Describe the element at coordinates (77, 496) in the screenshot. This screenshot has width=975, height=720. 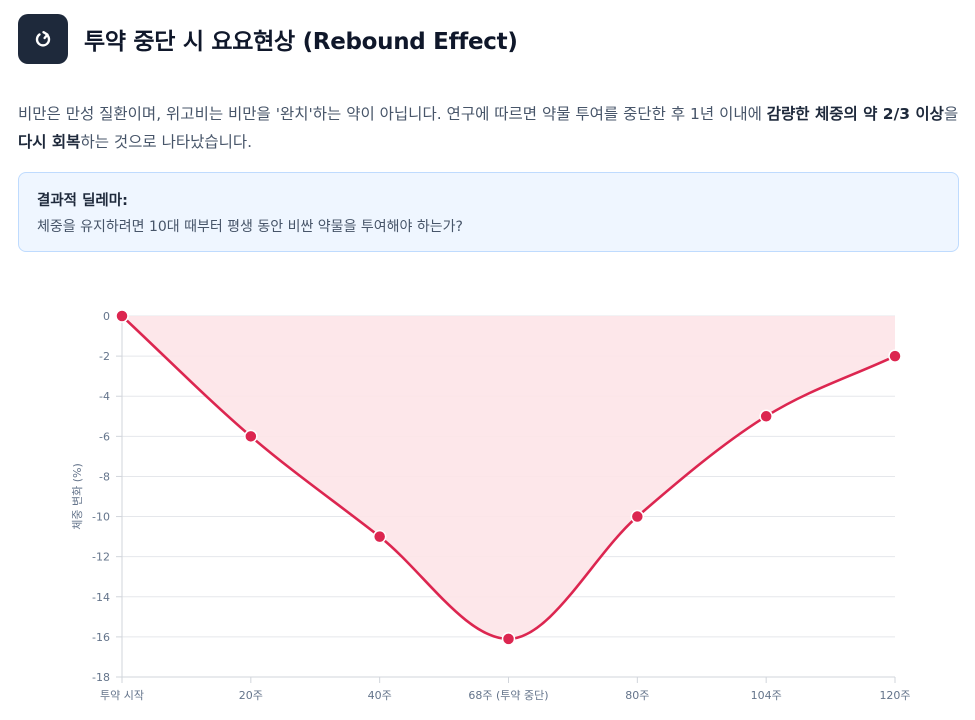
I see `y-axis-title: 체중 변화 (%)` at that location.